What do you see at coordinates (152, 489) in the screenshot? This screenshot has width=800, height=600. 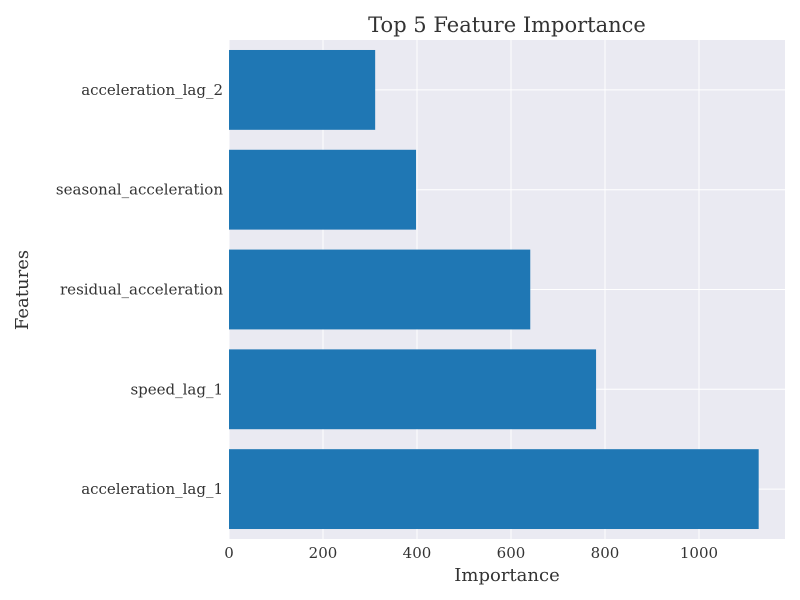 I see `y-tick-label: acceleration_lag_1` at bounding box center [152, 489].